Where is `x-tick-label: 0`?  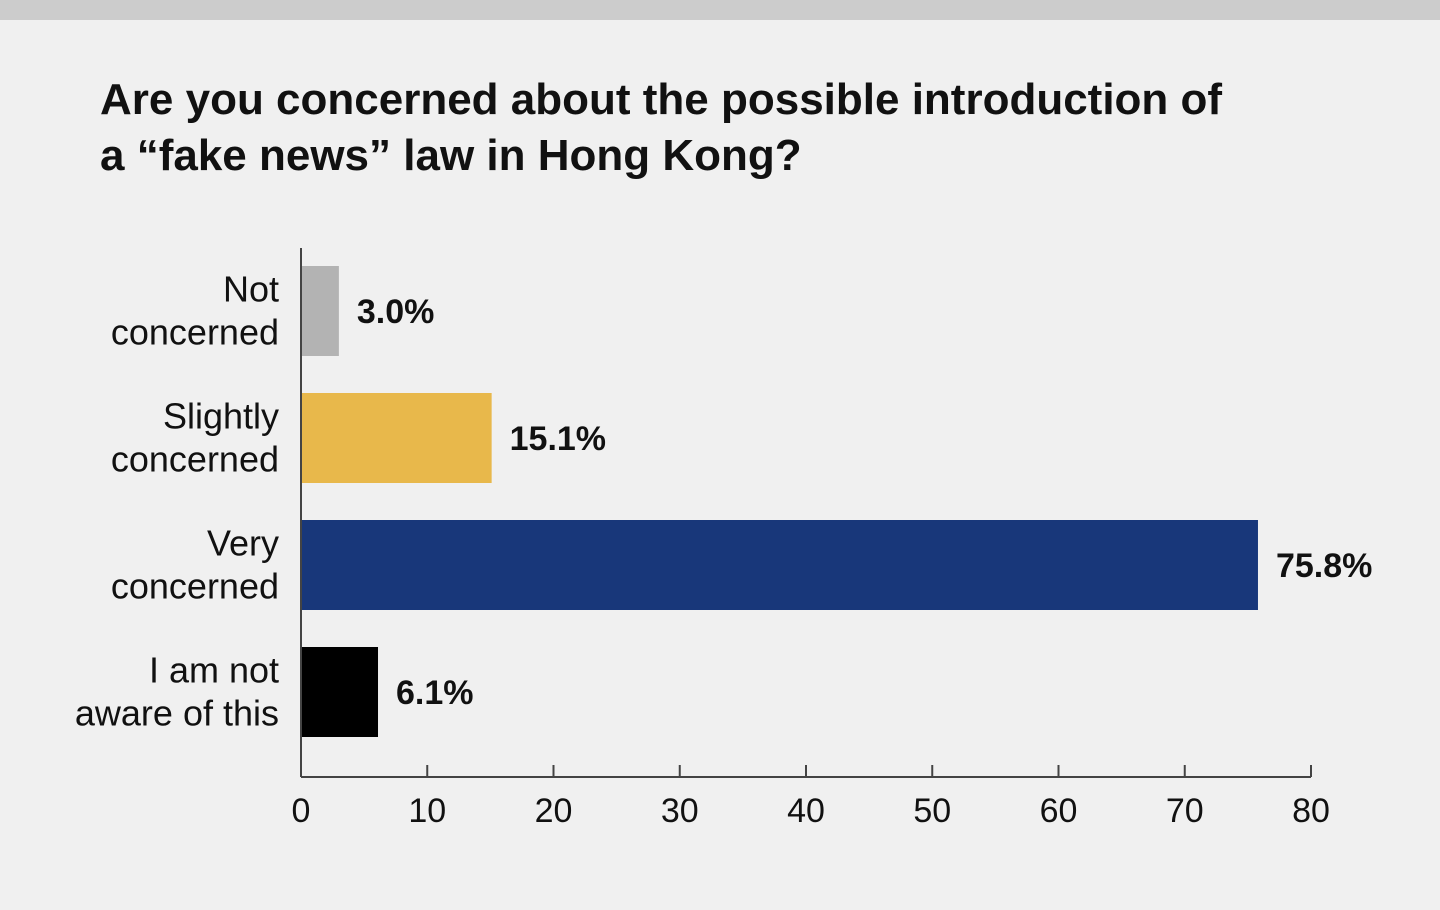
x-tick-label: 0 is located at coordinates (301, 811).